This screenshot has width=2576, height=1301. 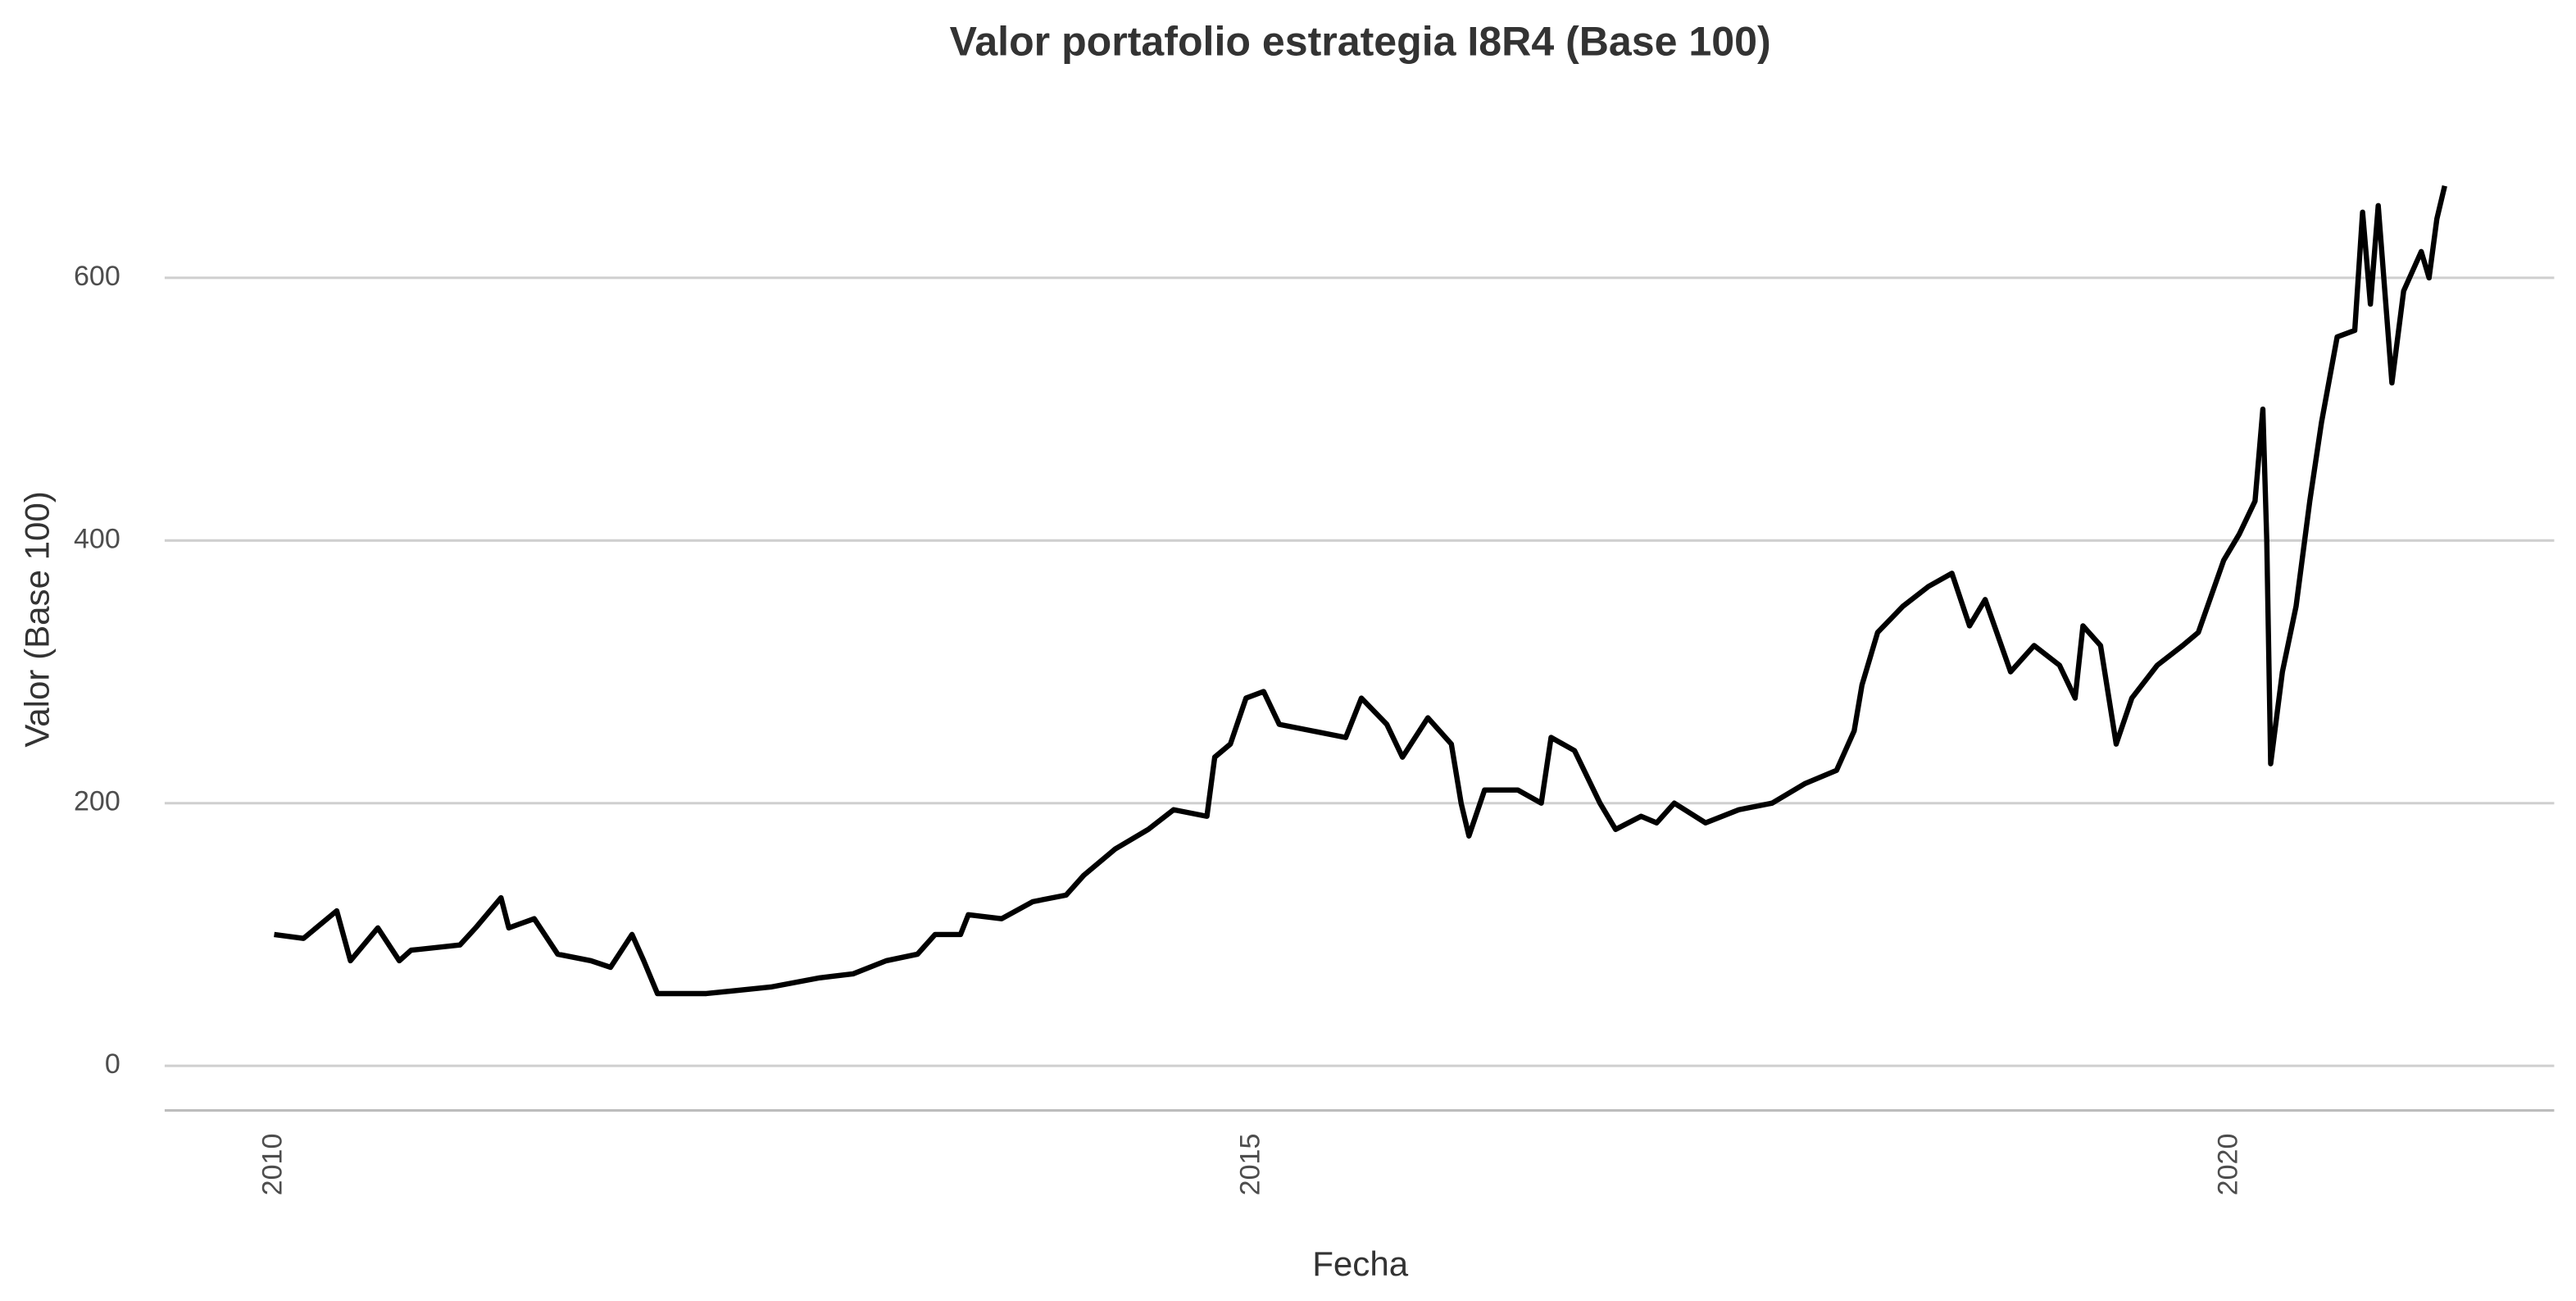 What do you see at coordinates (1360, 1263) in the screenshot?
I see `x-axis-title: Fecha` at bounding box center [1360, 1263].